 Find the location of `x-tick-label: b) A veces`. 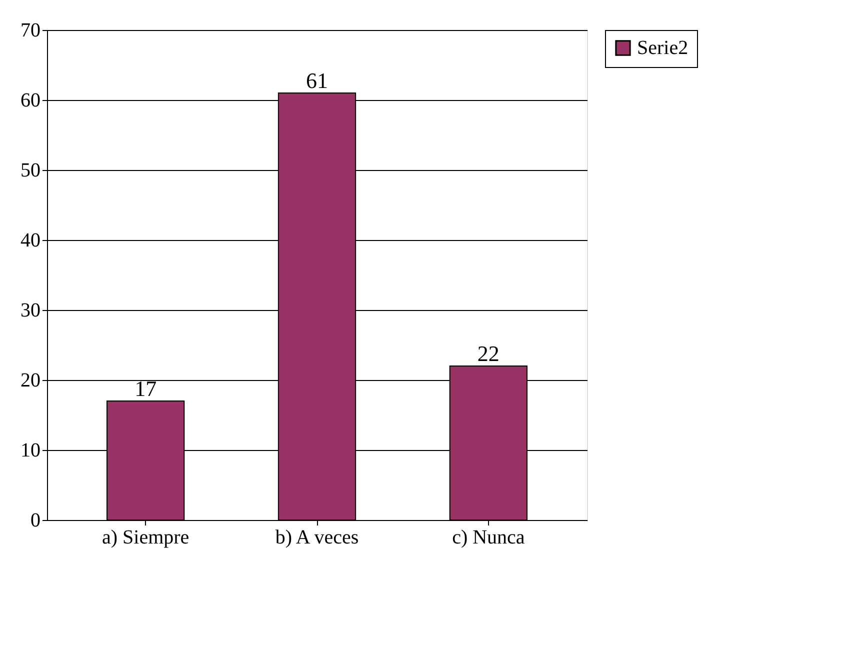

x-tick-label: b) A veces is located at coordinates (317, 537).